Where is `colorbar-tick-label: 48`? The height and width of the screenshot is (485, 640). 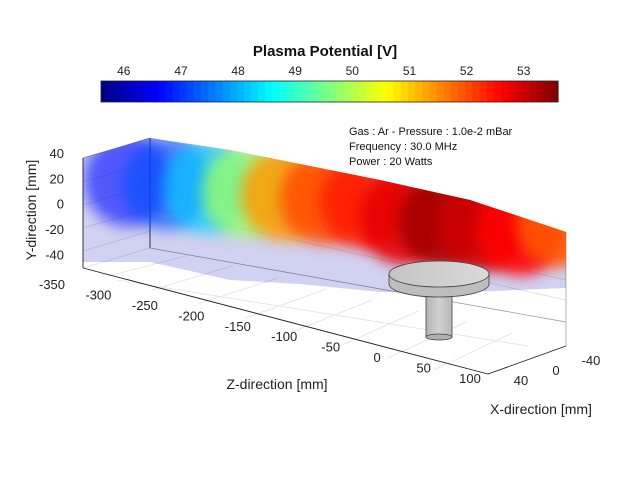
colorbar-tick-label: 48 is located at coordinates (238, 71).